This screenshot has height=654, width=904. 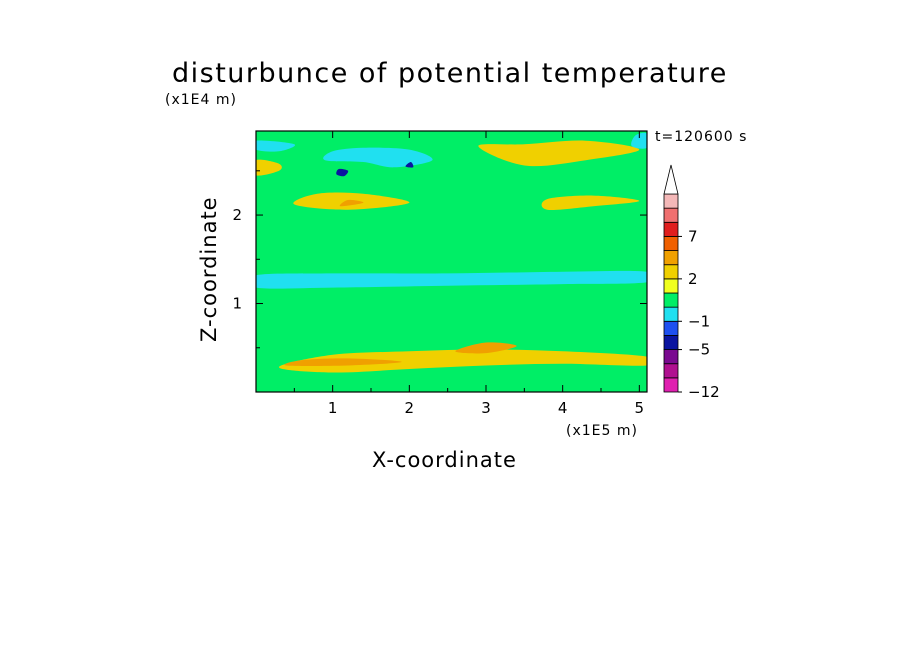 What do you see at coordinates (602, 431) in the screenshot?
I see `x-axis-unit: (x1E5 m)` at bounding box center [602, 431].